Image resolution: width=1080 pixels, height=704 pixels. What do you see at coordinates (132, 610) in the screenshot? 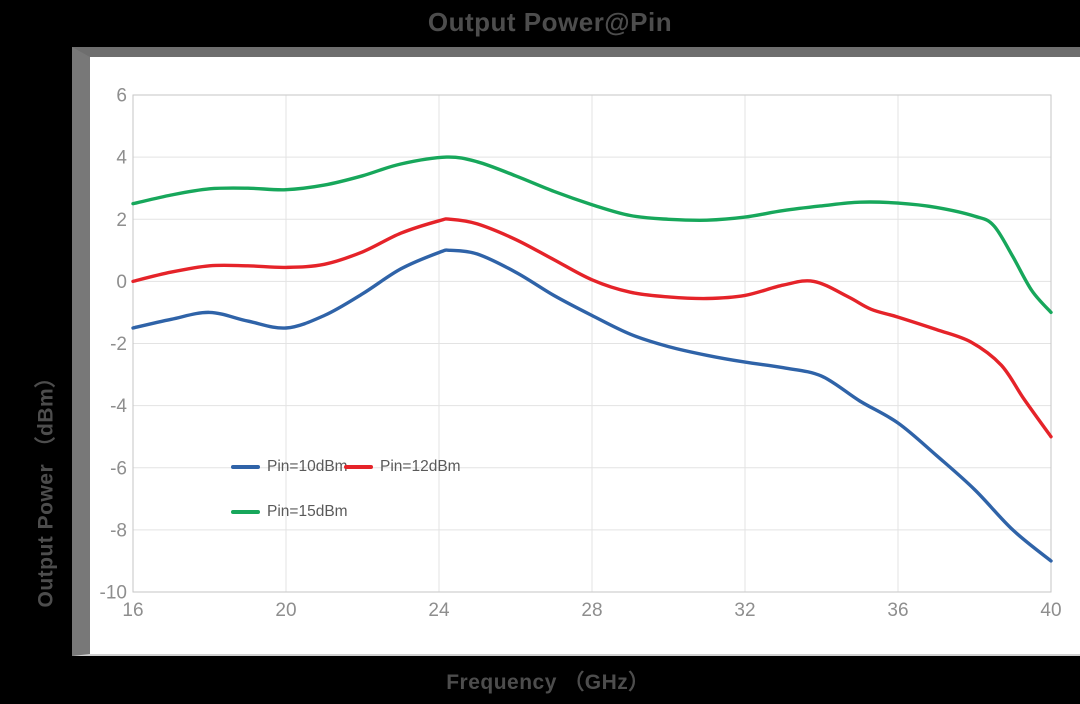
I see `x-tick-label: 16` at bounding box center [132, 610].